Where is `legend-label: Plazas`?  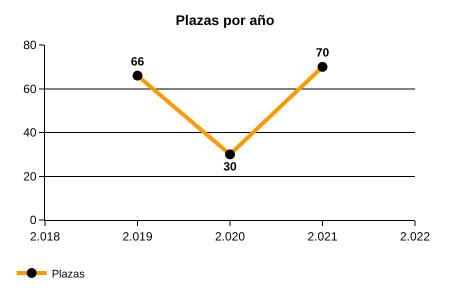 legend-label: Plazas is located at coordinates (69, 274).